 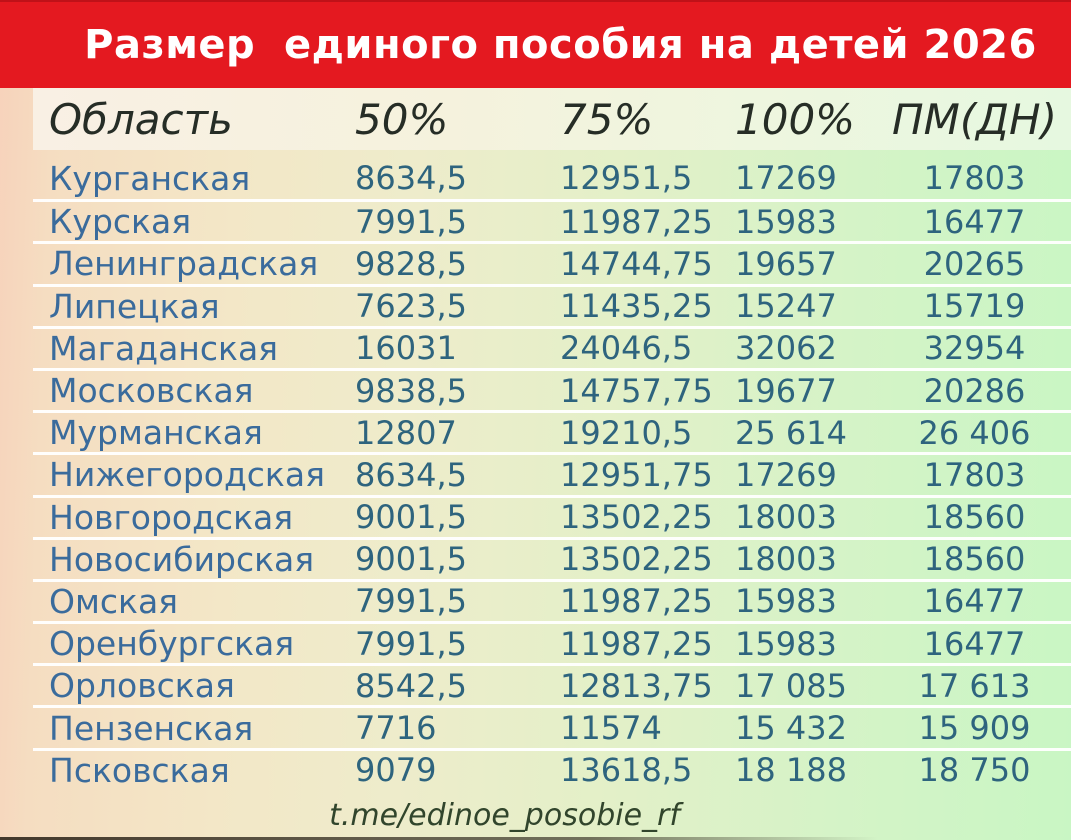 I want to click on page-title: Размер единого пособия на детей 2026, so click(x=560, y=45).